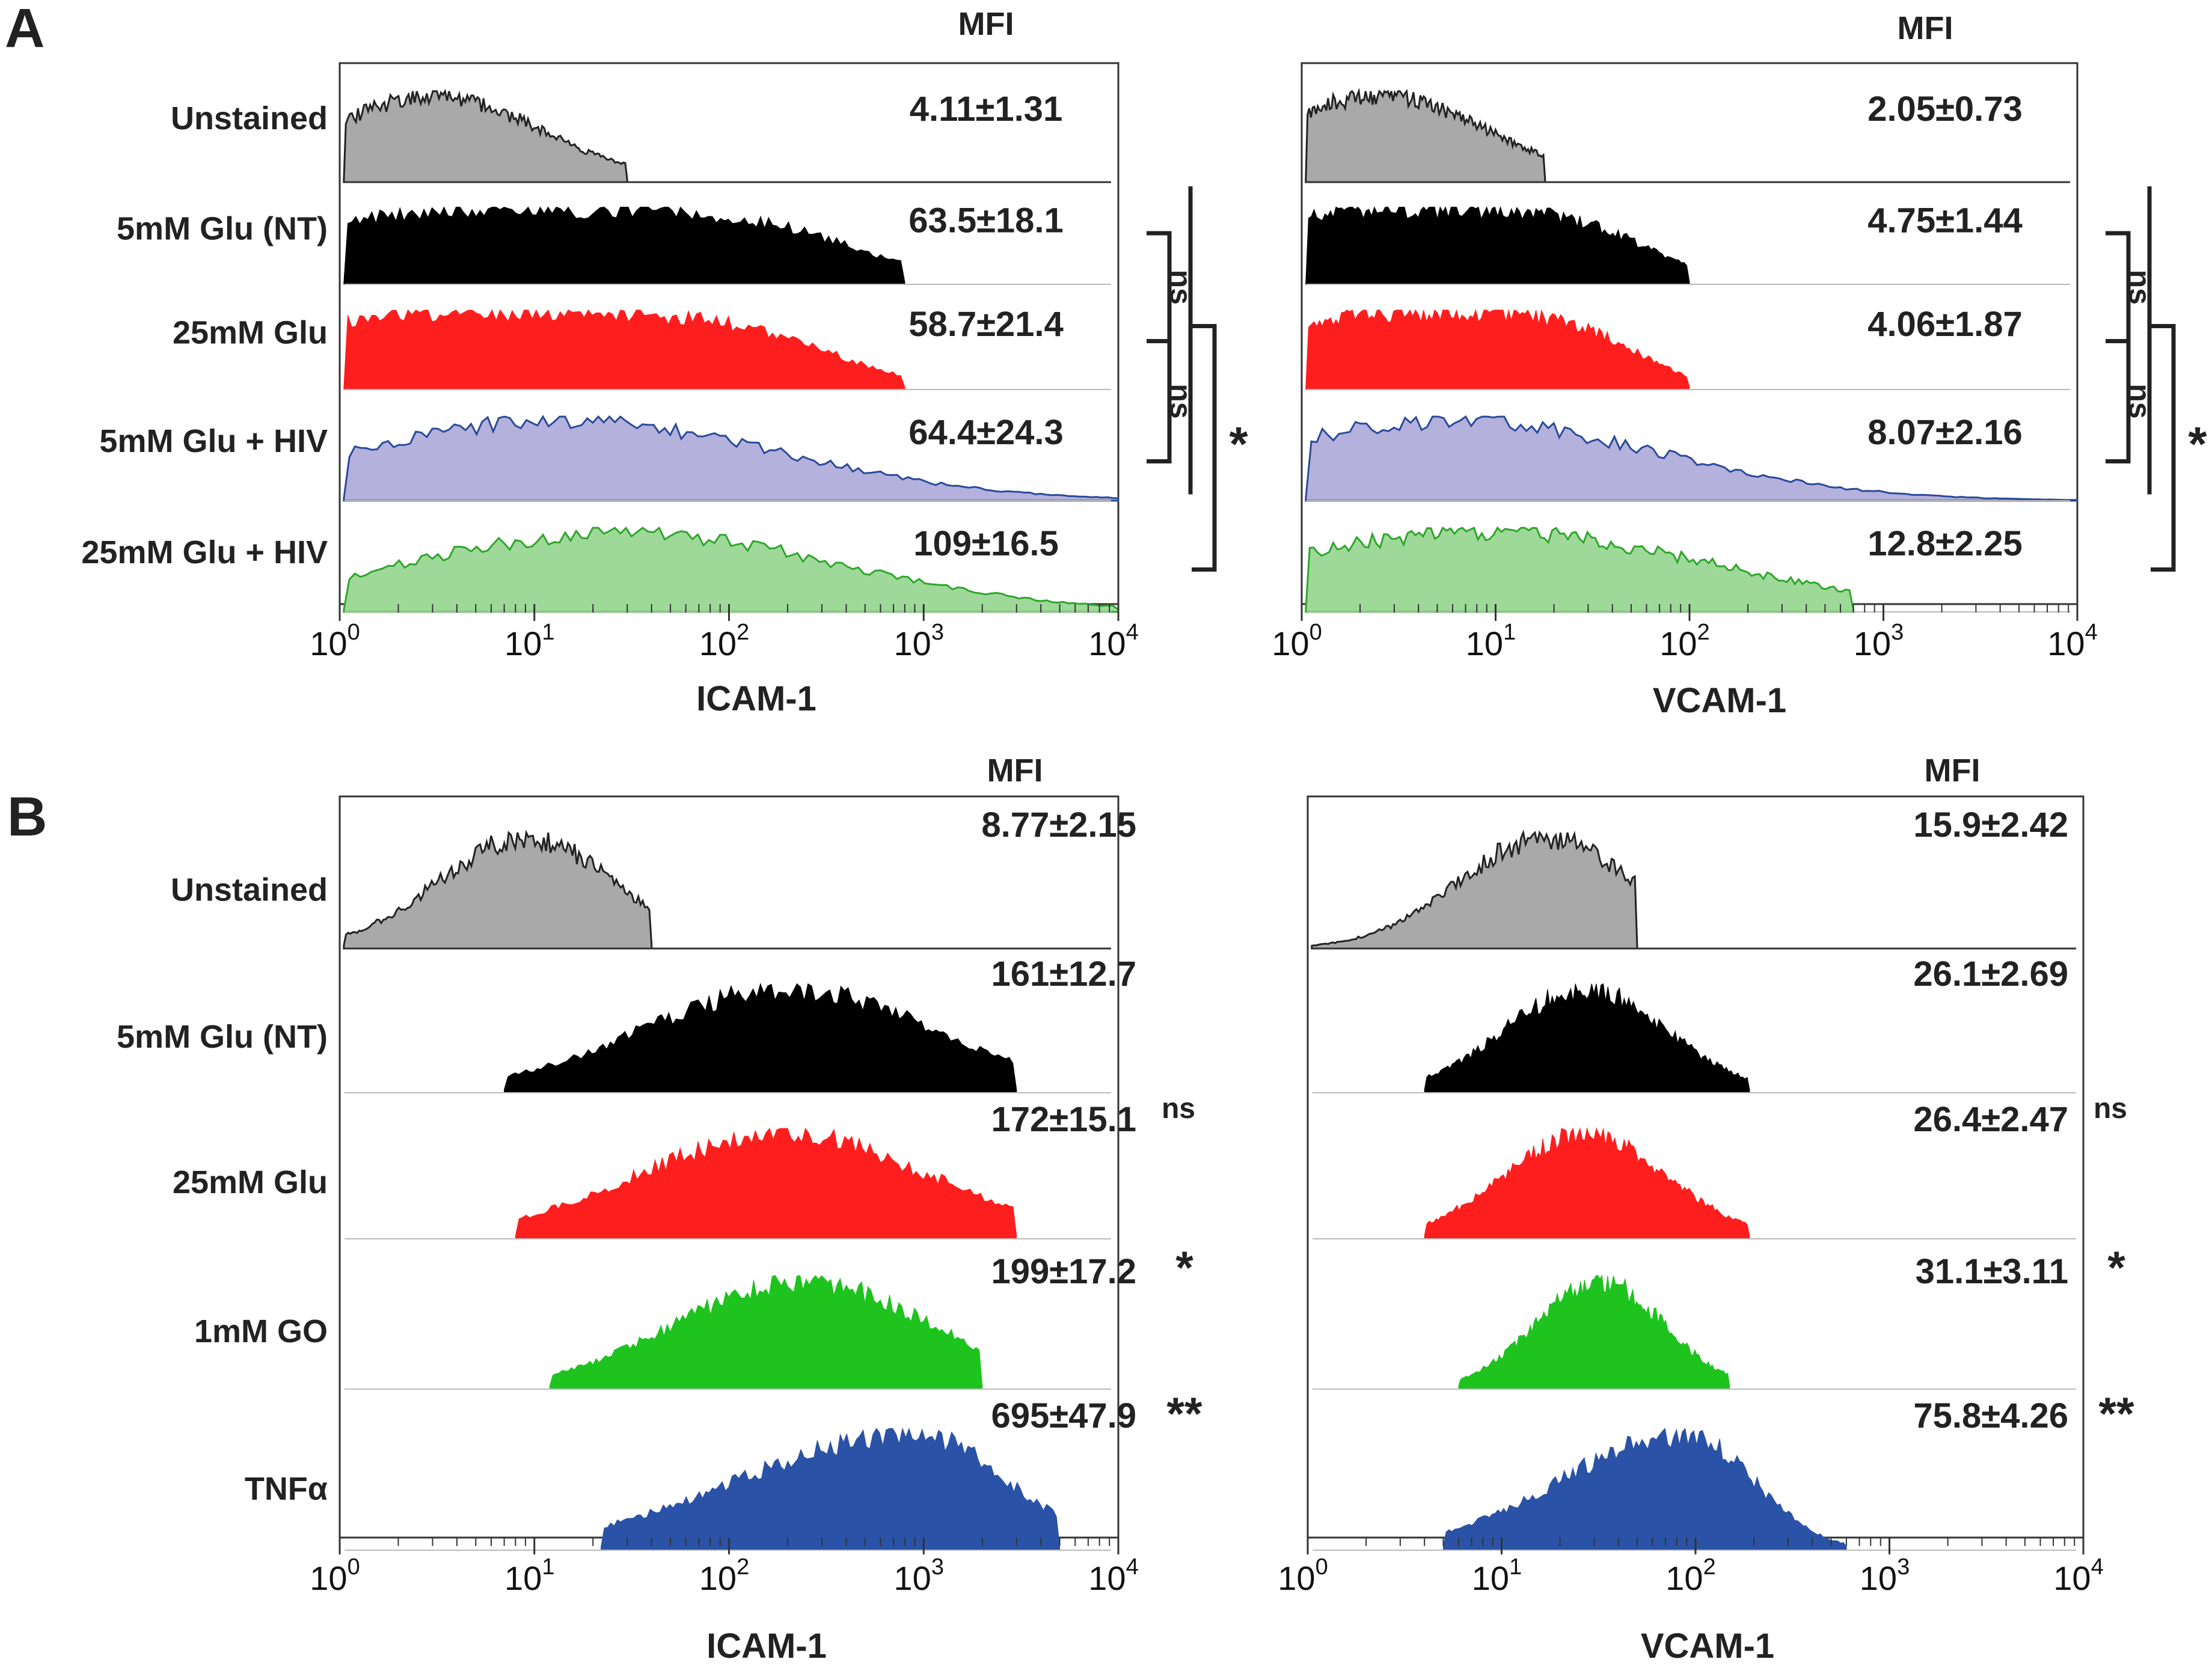 The image size is (2212, 1668). I want to click on mfi-value: 31.1±3.11, so click(1992, 1271).